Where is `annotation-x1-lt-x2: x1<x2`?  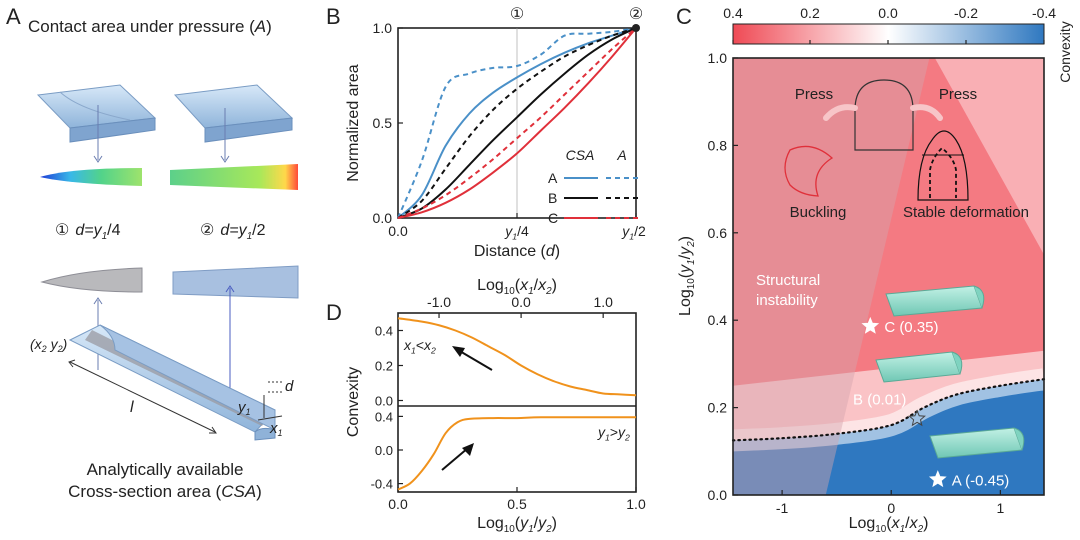 annotation-x1-lt-x2: x1<x2 is located at coordinates (419, 346).